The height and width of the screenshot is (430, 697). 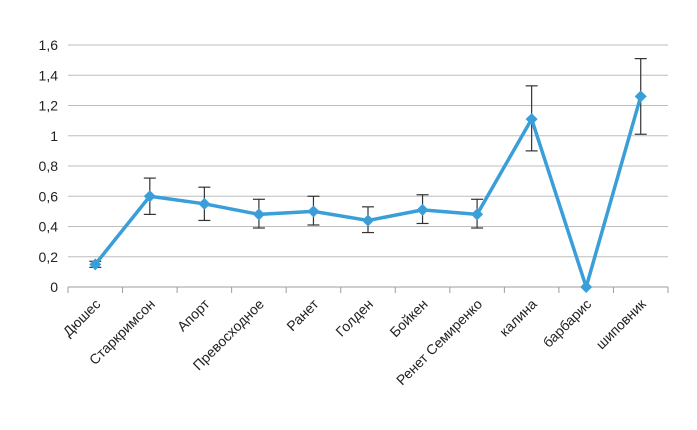 I want to click on x-tick-label: Бойкен, so click(x=408, y=318).